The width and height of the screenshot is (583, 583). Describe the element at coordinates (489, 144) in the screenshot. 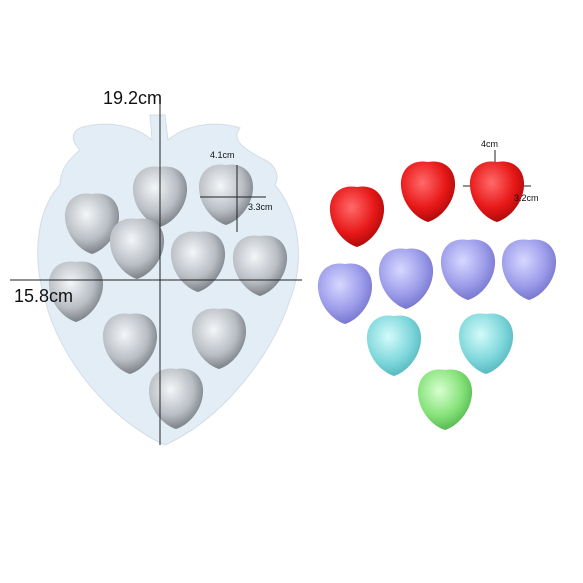

I see `sample-width-label: 4cm` at that location.